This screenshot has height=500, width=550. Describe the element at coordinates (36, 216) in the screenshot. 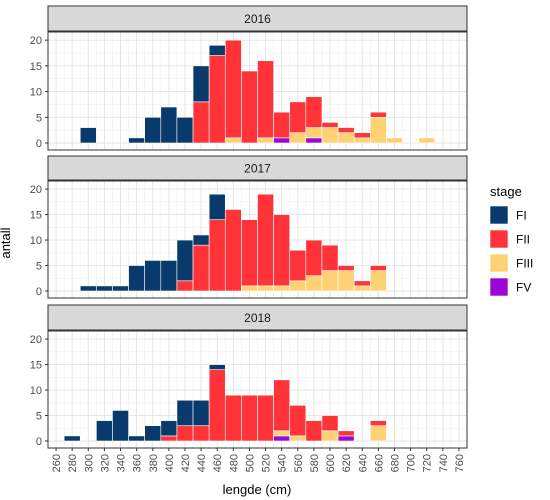

I see `y-tick-label: 15` at that location.